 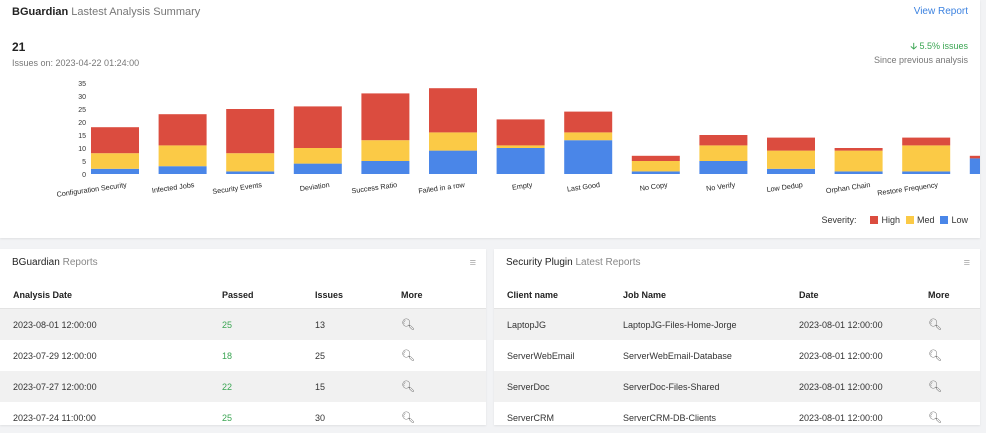 What do you see at coordinates (243, 417) in the screenshot?
I see `table-row: 2023-07-24 11:00:00 25 30 🔍︎` at bounding box center [243, 417].